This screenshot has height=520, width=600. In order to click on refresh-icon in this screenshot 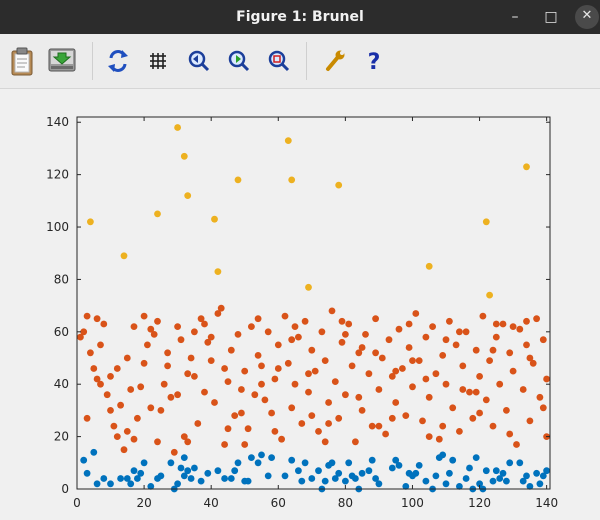, I will do `click(118, 61)`.